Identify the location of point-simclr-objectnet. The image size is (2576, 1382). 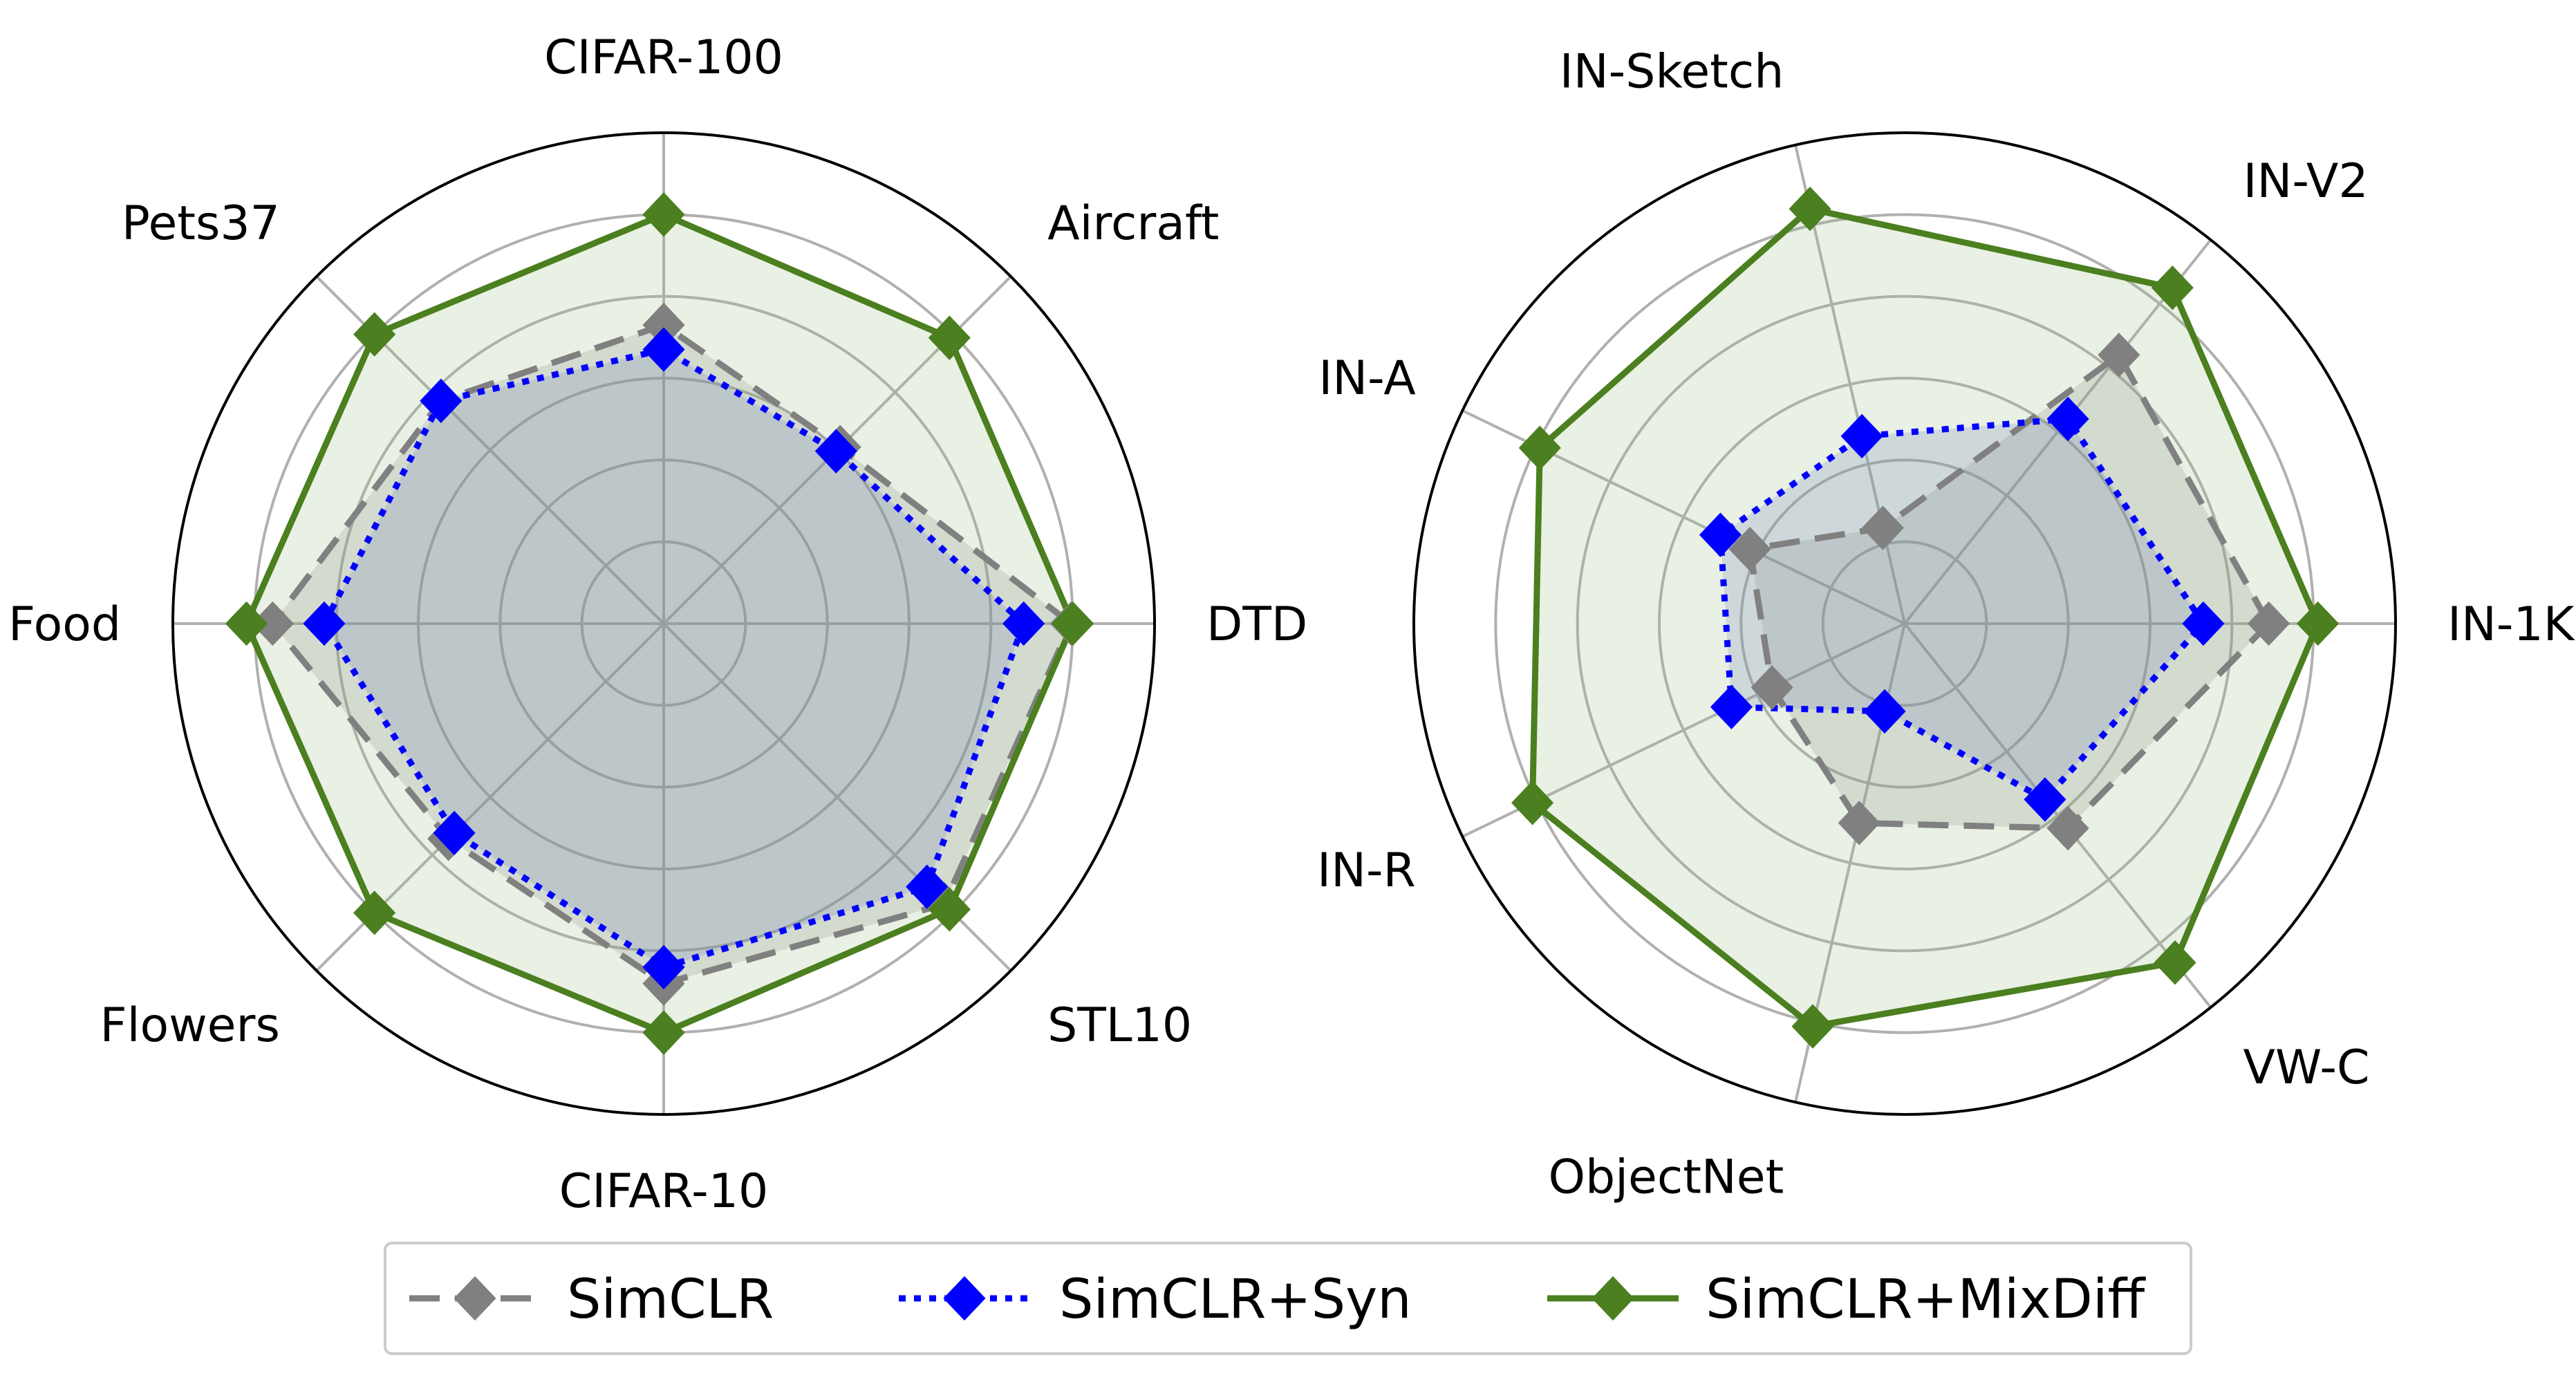
(1859, 823).